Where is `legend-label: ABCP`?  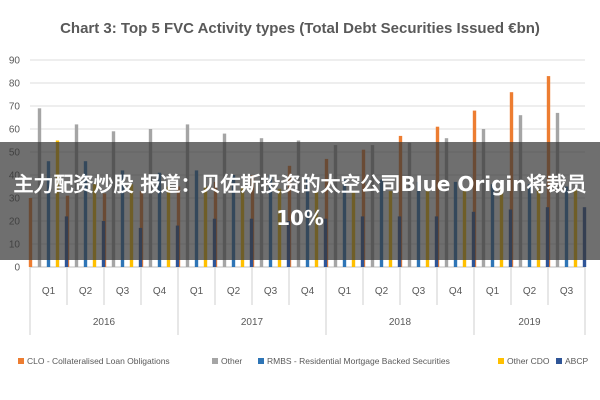 legend-label: ABCP is located at coordinates (576, 361).